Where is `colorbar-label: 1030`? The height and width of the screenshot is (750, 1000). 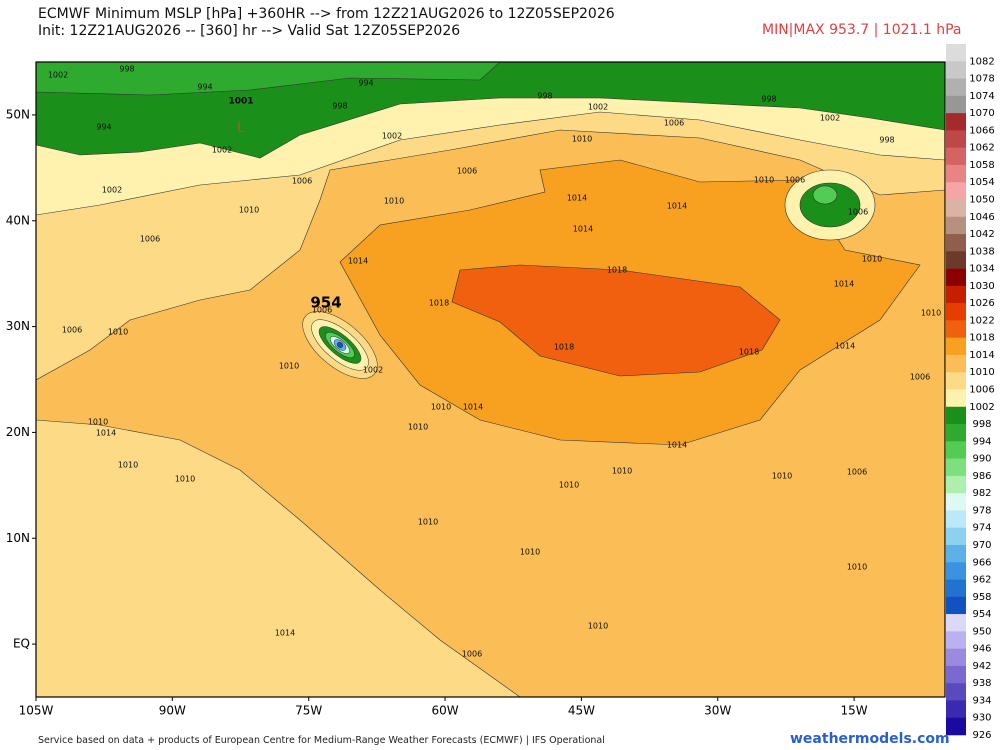 colorbar-label: 1030 is located at coordinates (981, 286).